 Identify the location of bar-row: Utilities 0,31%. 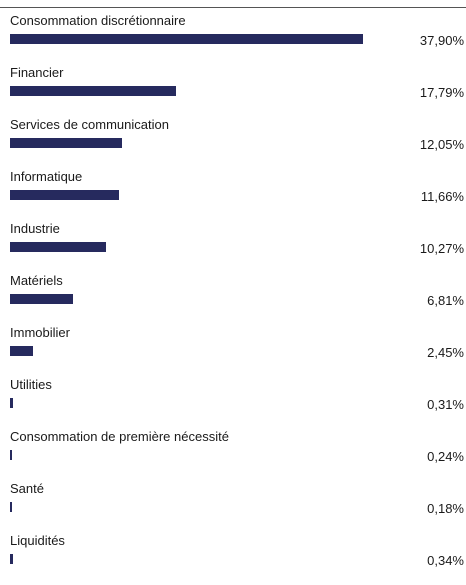
(233, 403).